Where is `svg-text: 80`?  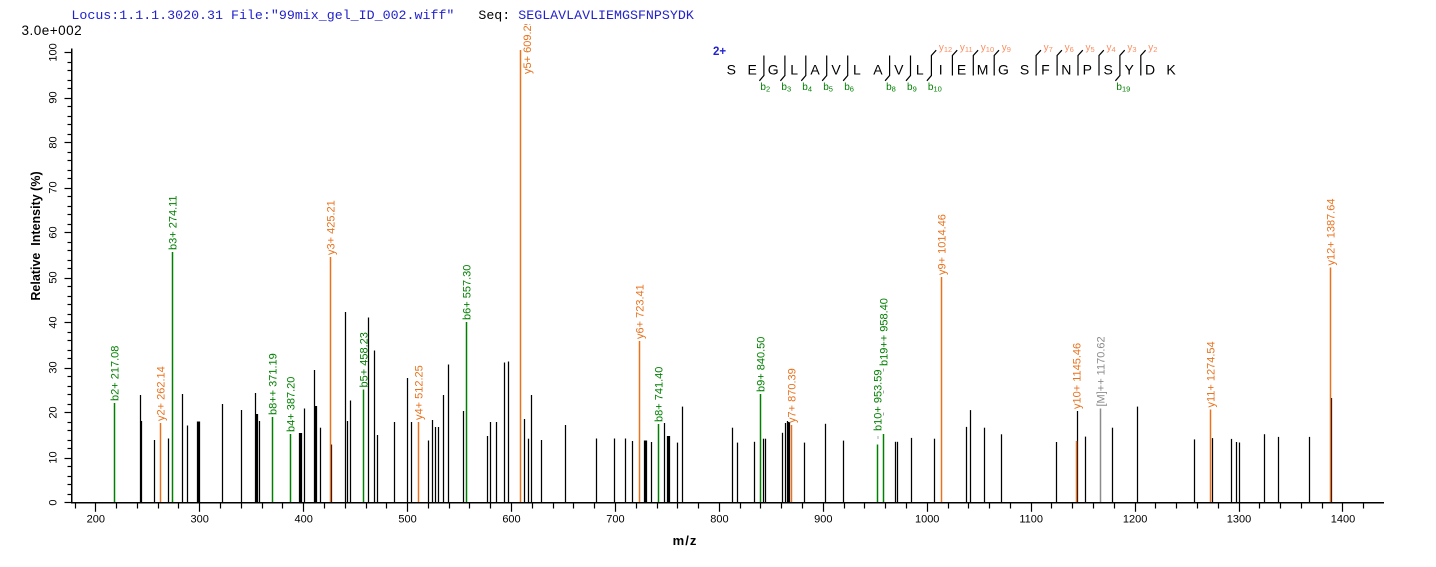 svg-text: 80 is located at coordinates (54, 142).